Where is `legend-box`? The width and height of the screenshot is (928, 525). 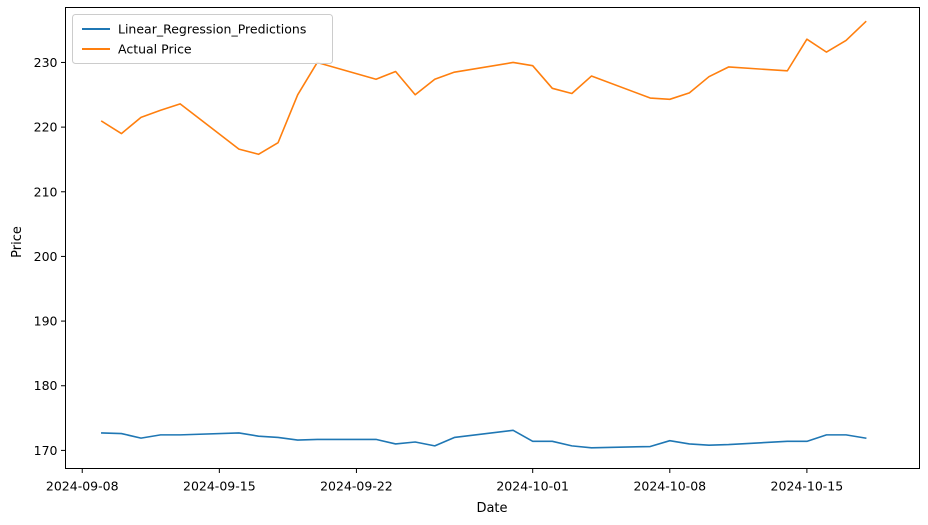
legend-box is located at coordinates (202, 39).